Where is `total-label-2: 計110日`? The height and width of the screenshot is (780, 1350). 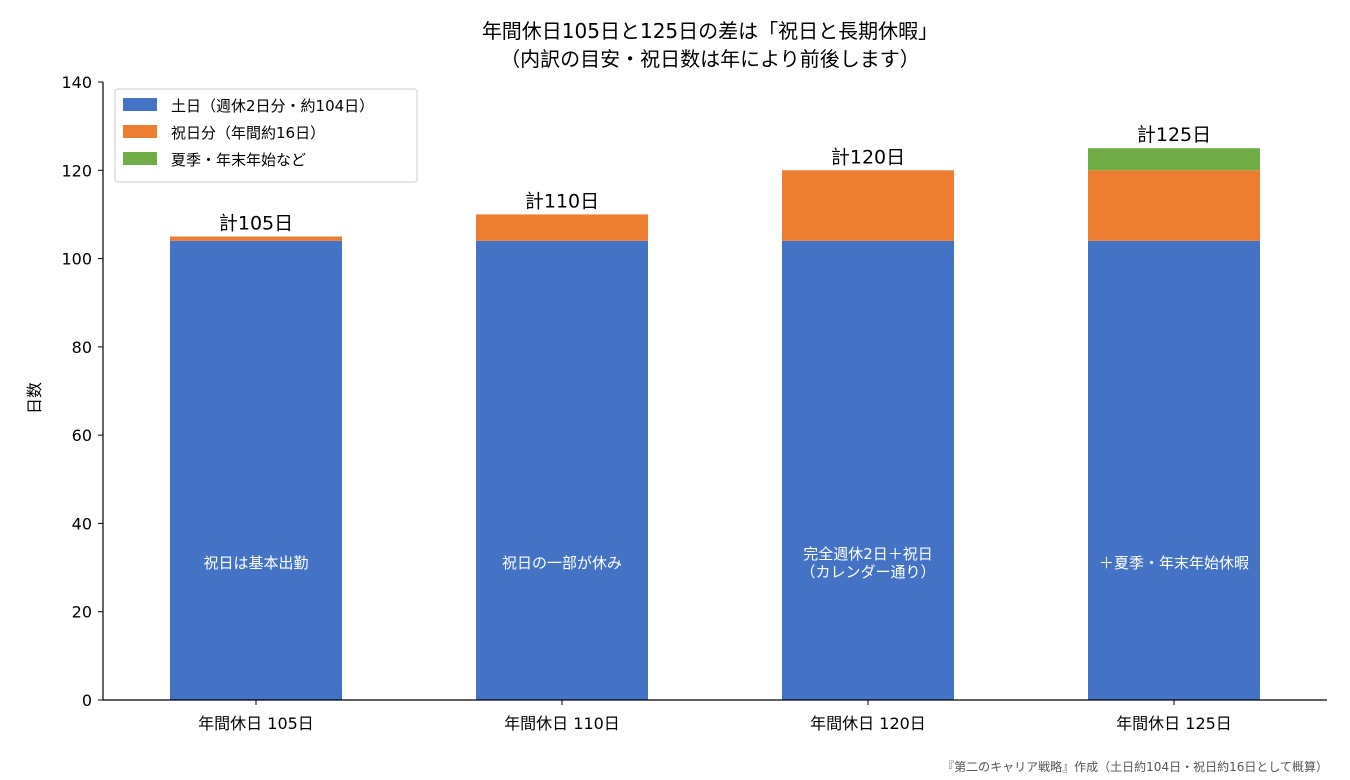
total-label-2: 計110日 is located at coordinates (562, 201).